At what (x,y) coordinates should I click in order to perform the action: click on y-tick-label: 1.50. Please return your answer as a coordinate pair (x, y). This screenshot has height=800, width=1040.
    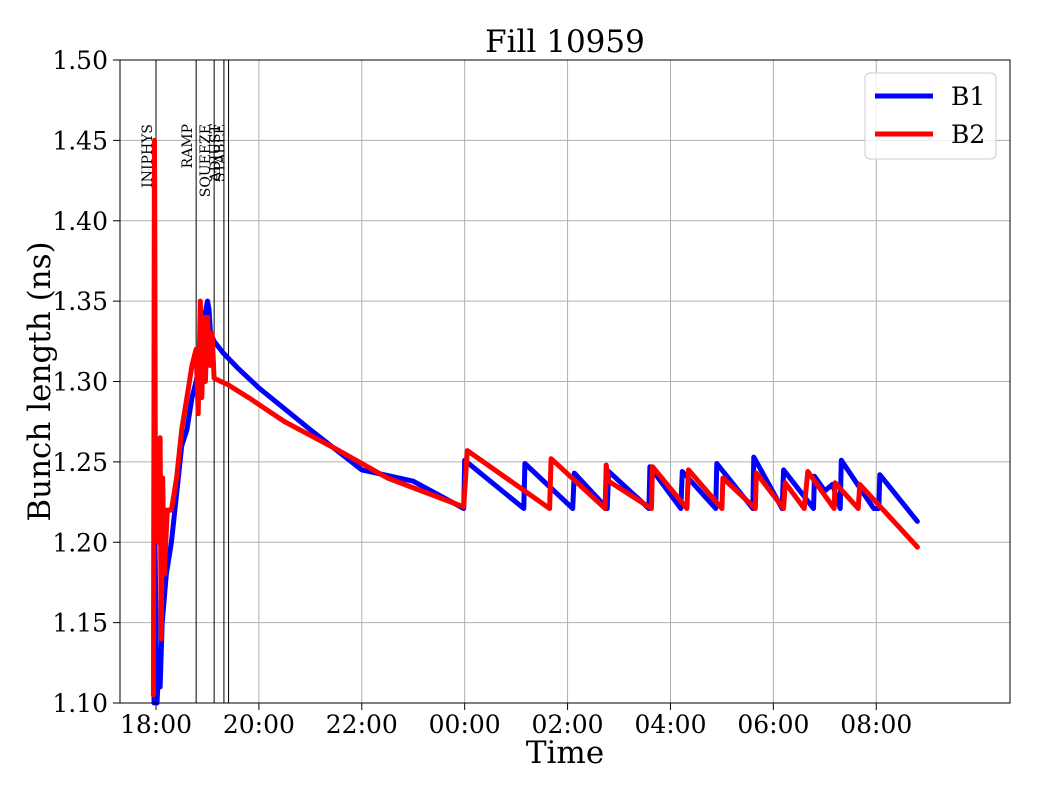
    Looking at the image, I should click on (80, 60).